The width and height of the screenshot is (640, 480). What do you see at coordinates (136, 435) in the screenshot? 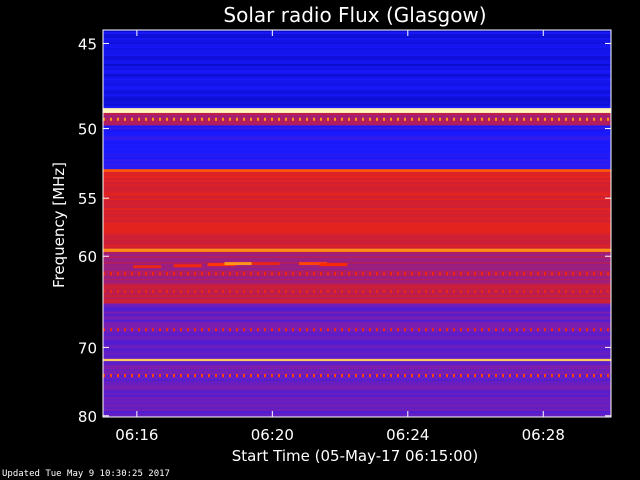
I see `x-tick-label: 06:16` at bounding box center [136, 435].